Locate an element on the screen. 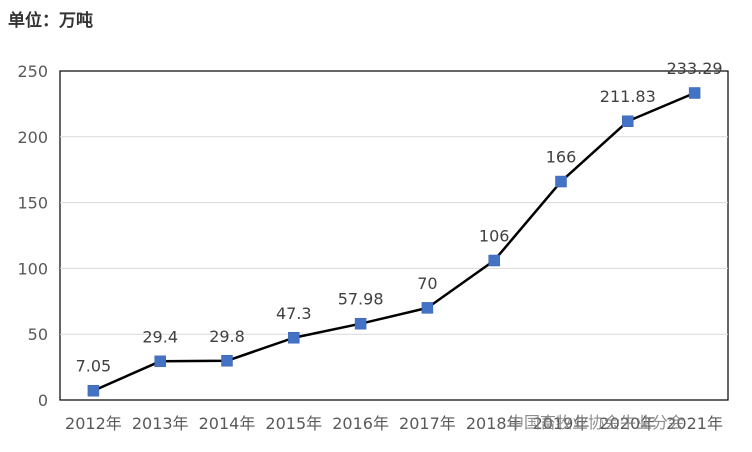 The image size is (752, 452). x-tick-label: 2018年 is located at coordinates (494, 423).